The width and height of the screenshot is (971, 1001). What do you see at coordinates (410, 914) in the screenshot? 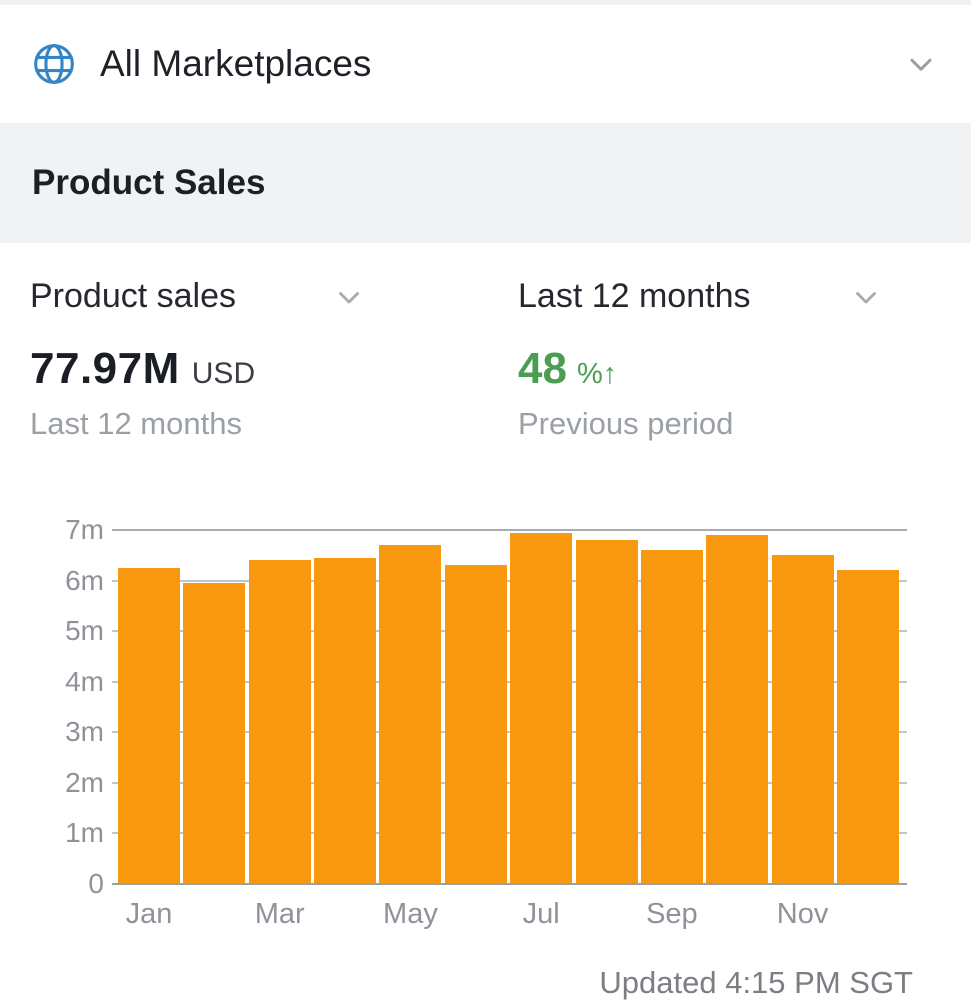
I see `x-axis-label: May` at bounding box center [410, 914].